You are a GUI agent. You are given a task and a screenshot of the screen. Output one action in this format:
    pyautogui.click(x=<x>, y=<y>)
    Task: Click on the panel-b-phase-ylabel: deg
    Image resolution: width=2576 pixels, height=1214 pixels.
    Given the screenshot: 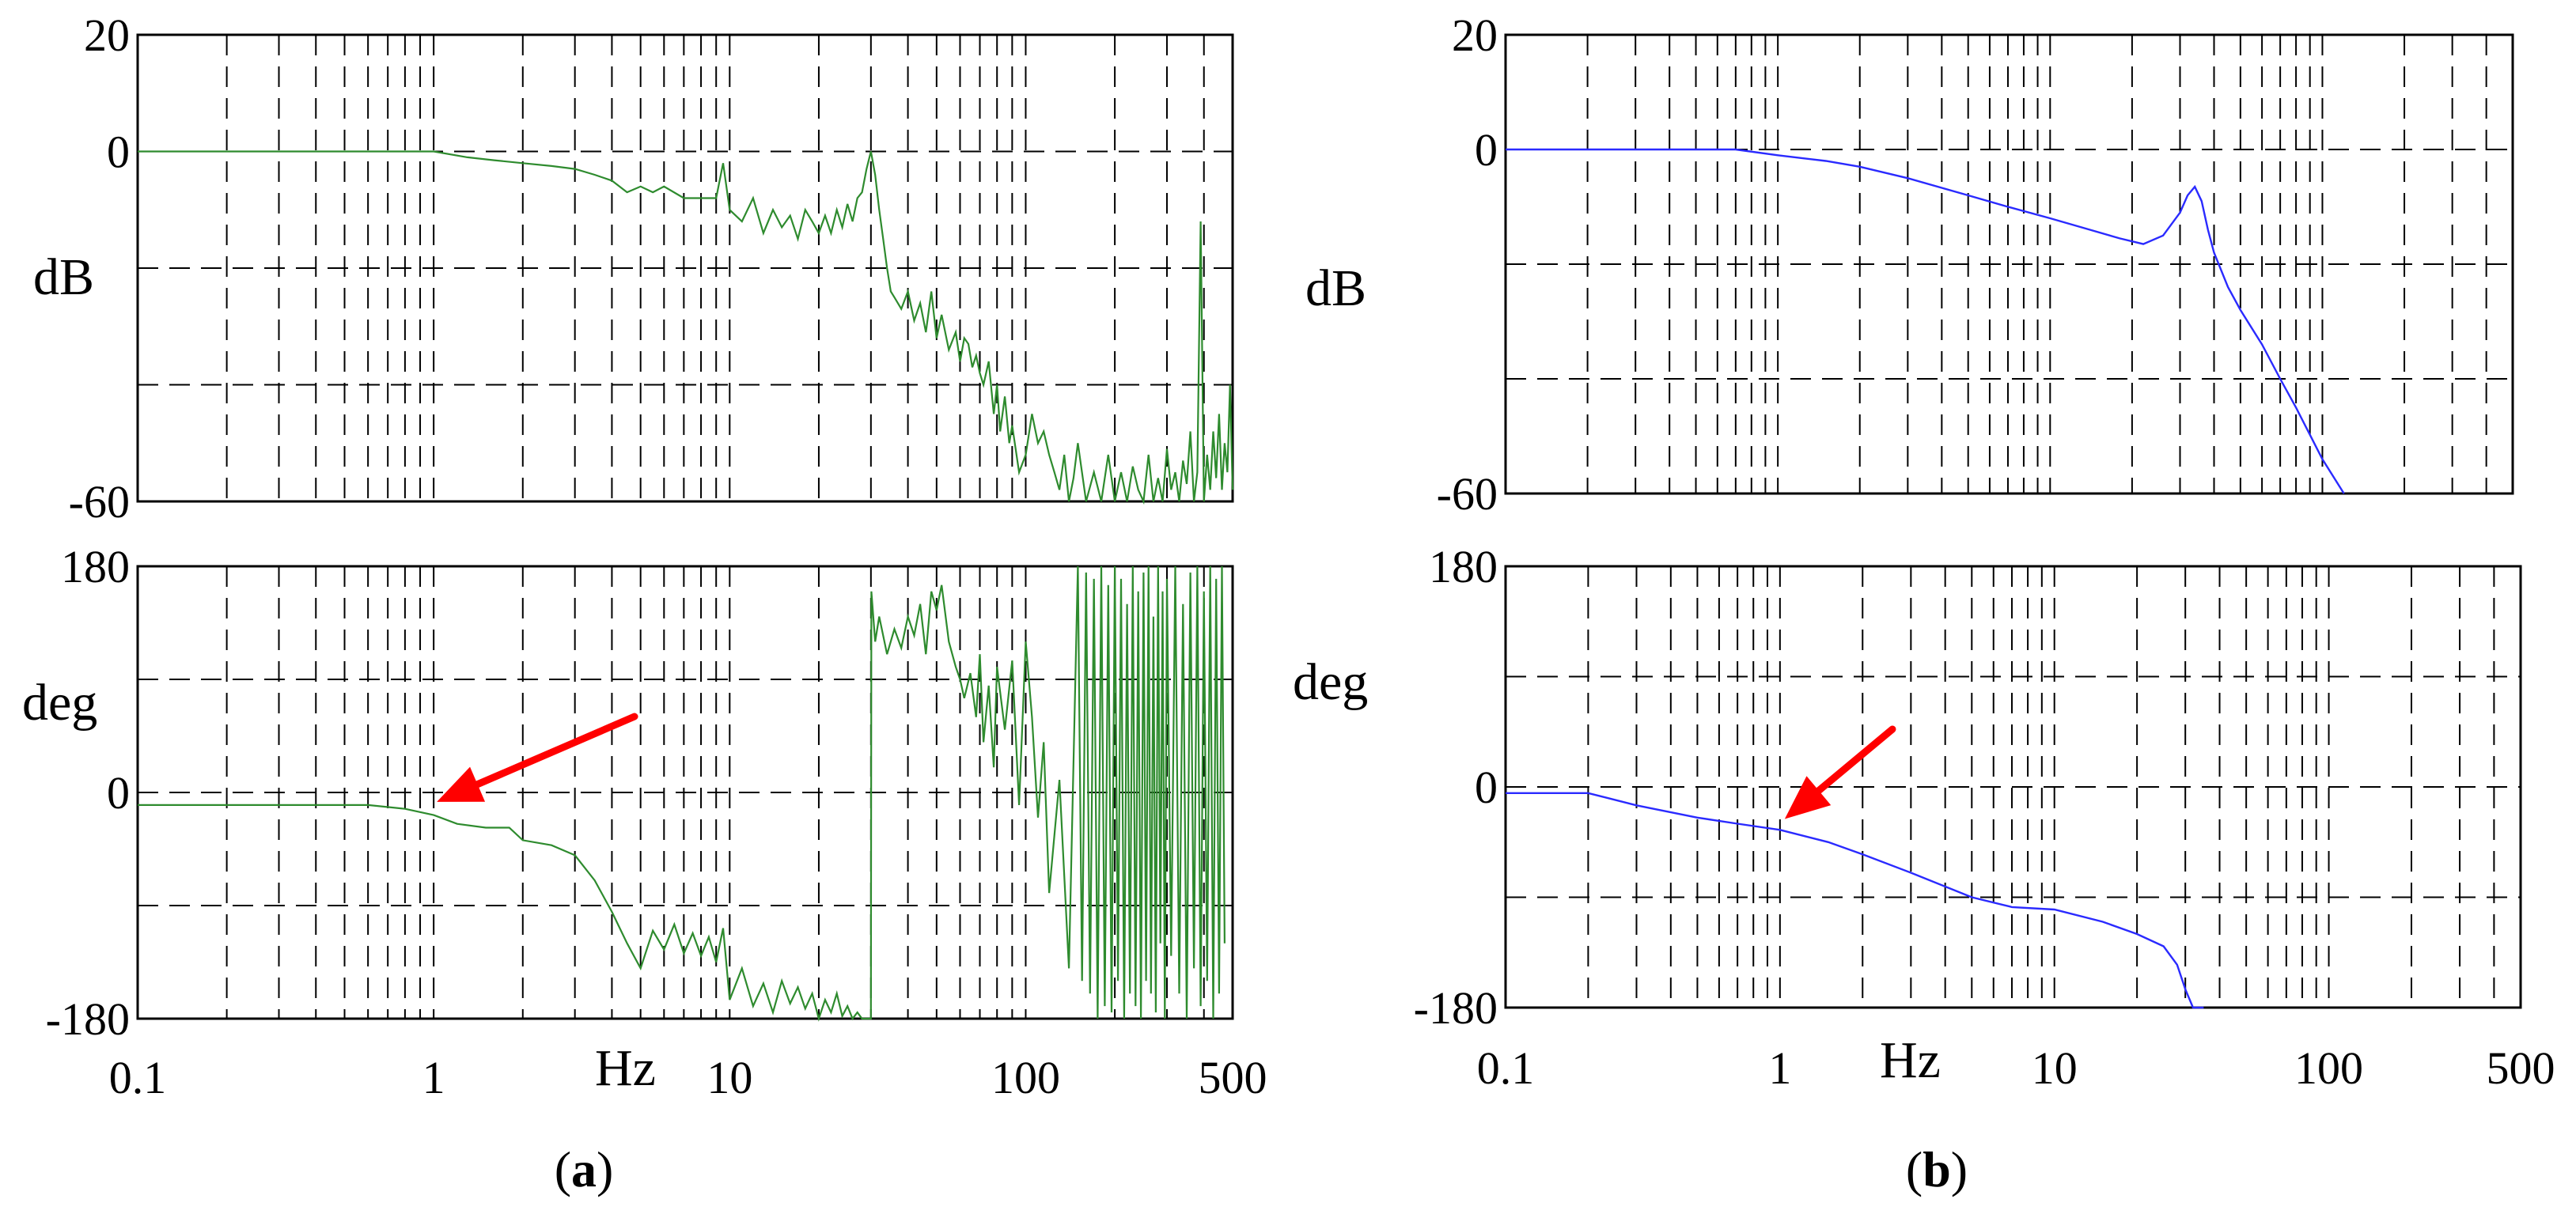 What is the action you would take?
    pyautogui.click(x=1330, y=682)
    